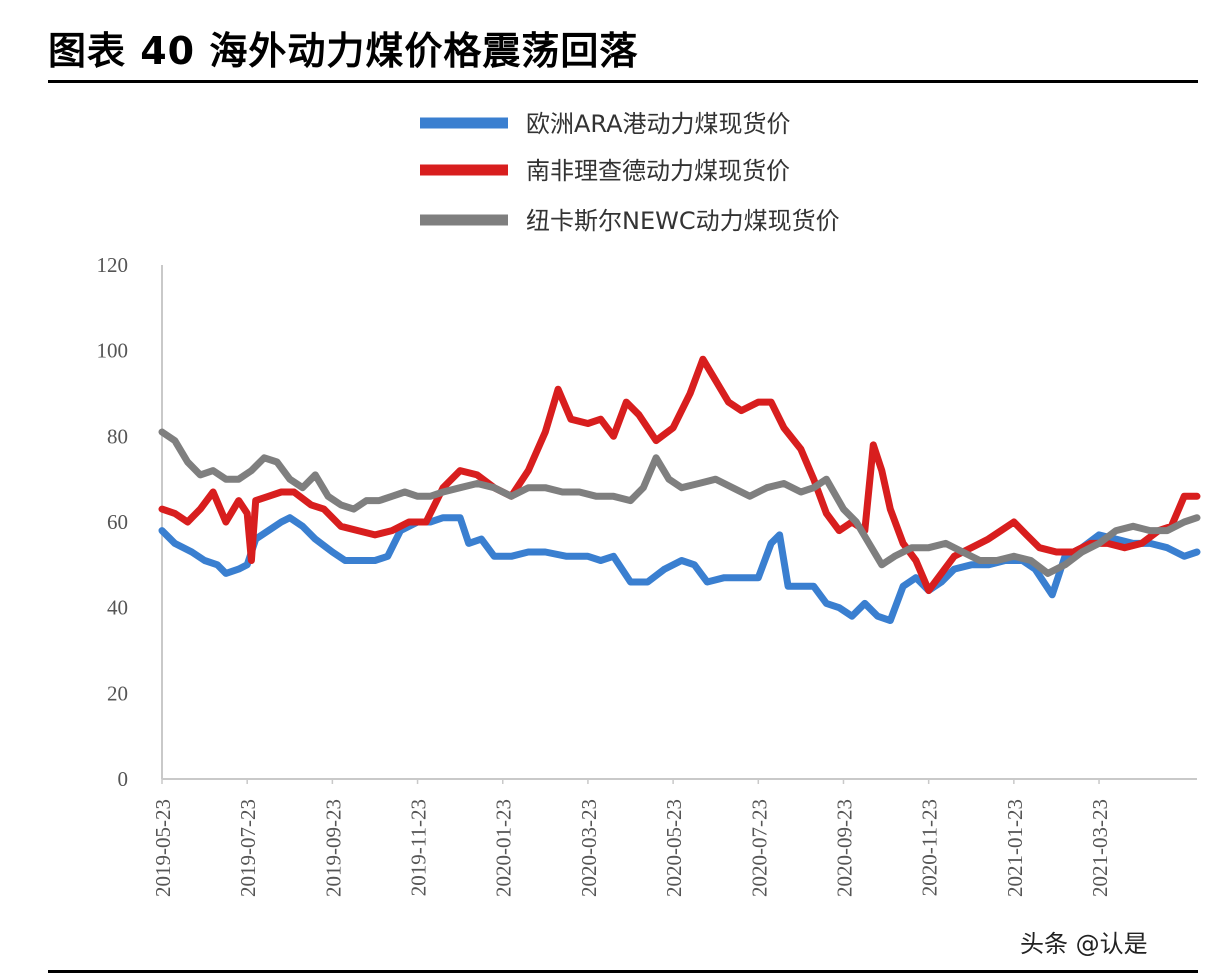 This screenshot has height=980, width=1208. Describe the element at coordinates (844, 848) in the screenshot. I see `x-tick-label: 2020-09-23` at that location.